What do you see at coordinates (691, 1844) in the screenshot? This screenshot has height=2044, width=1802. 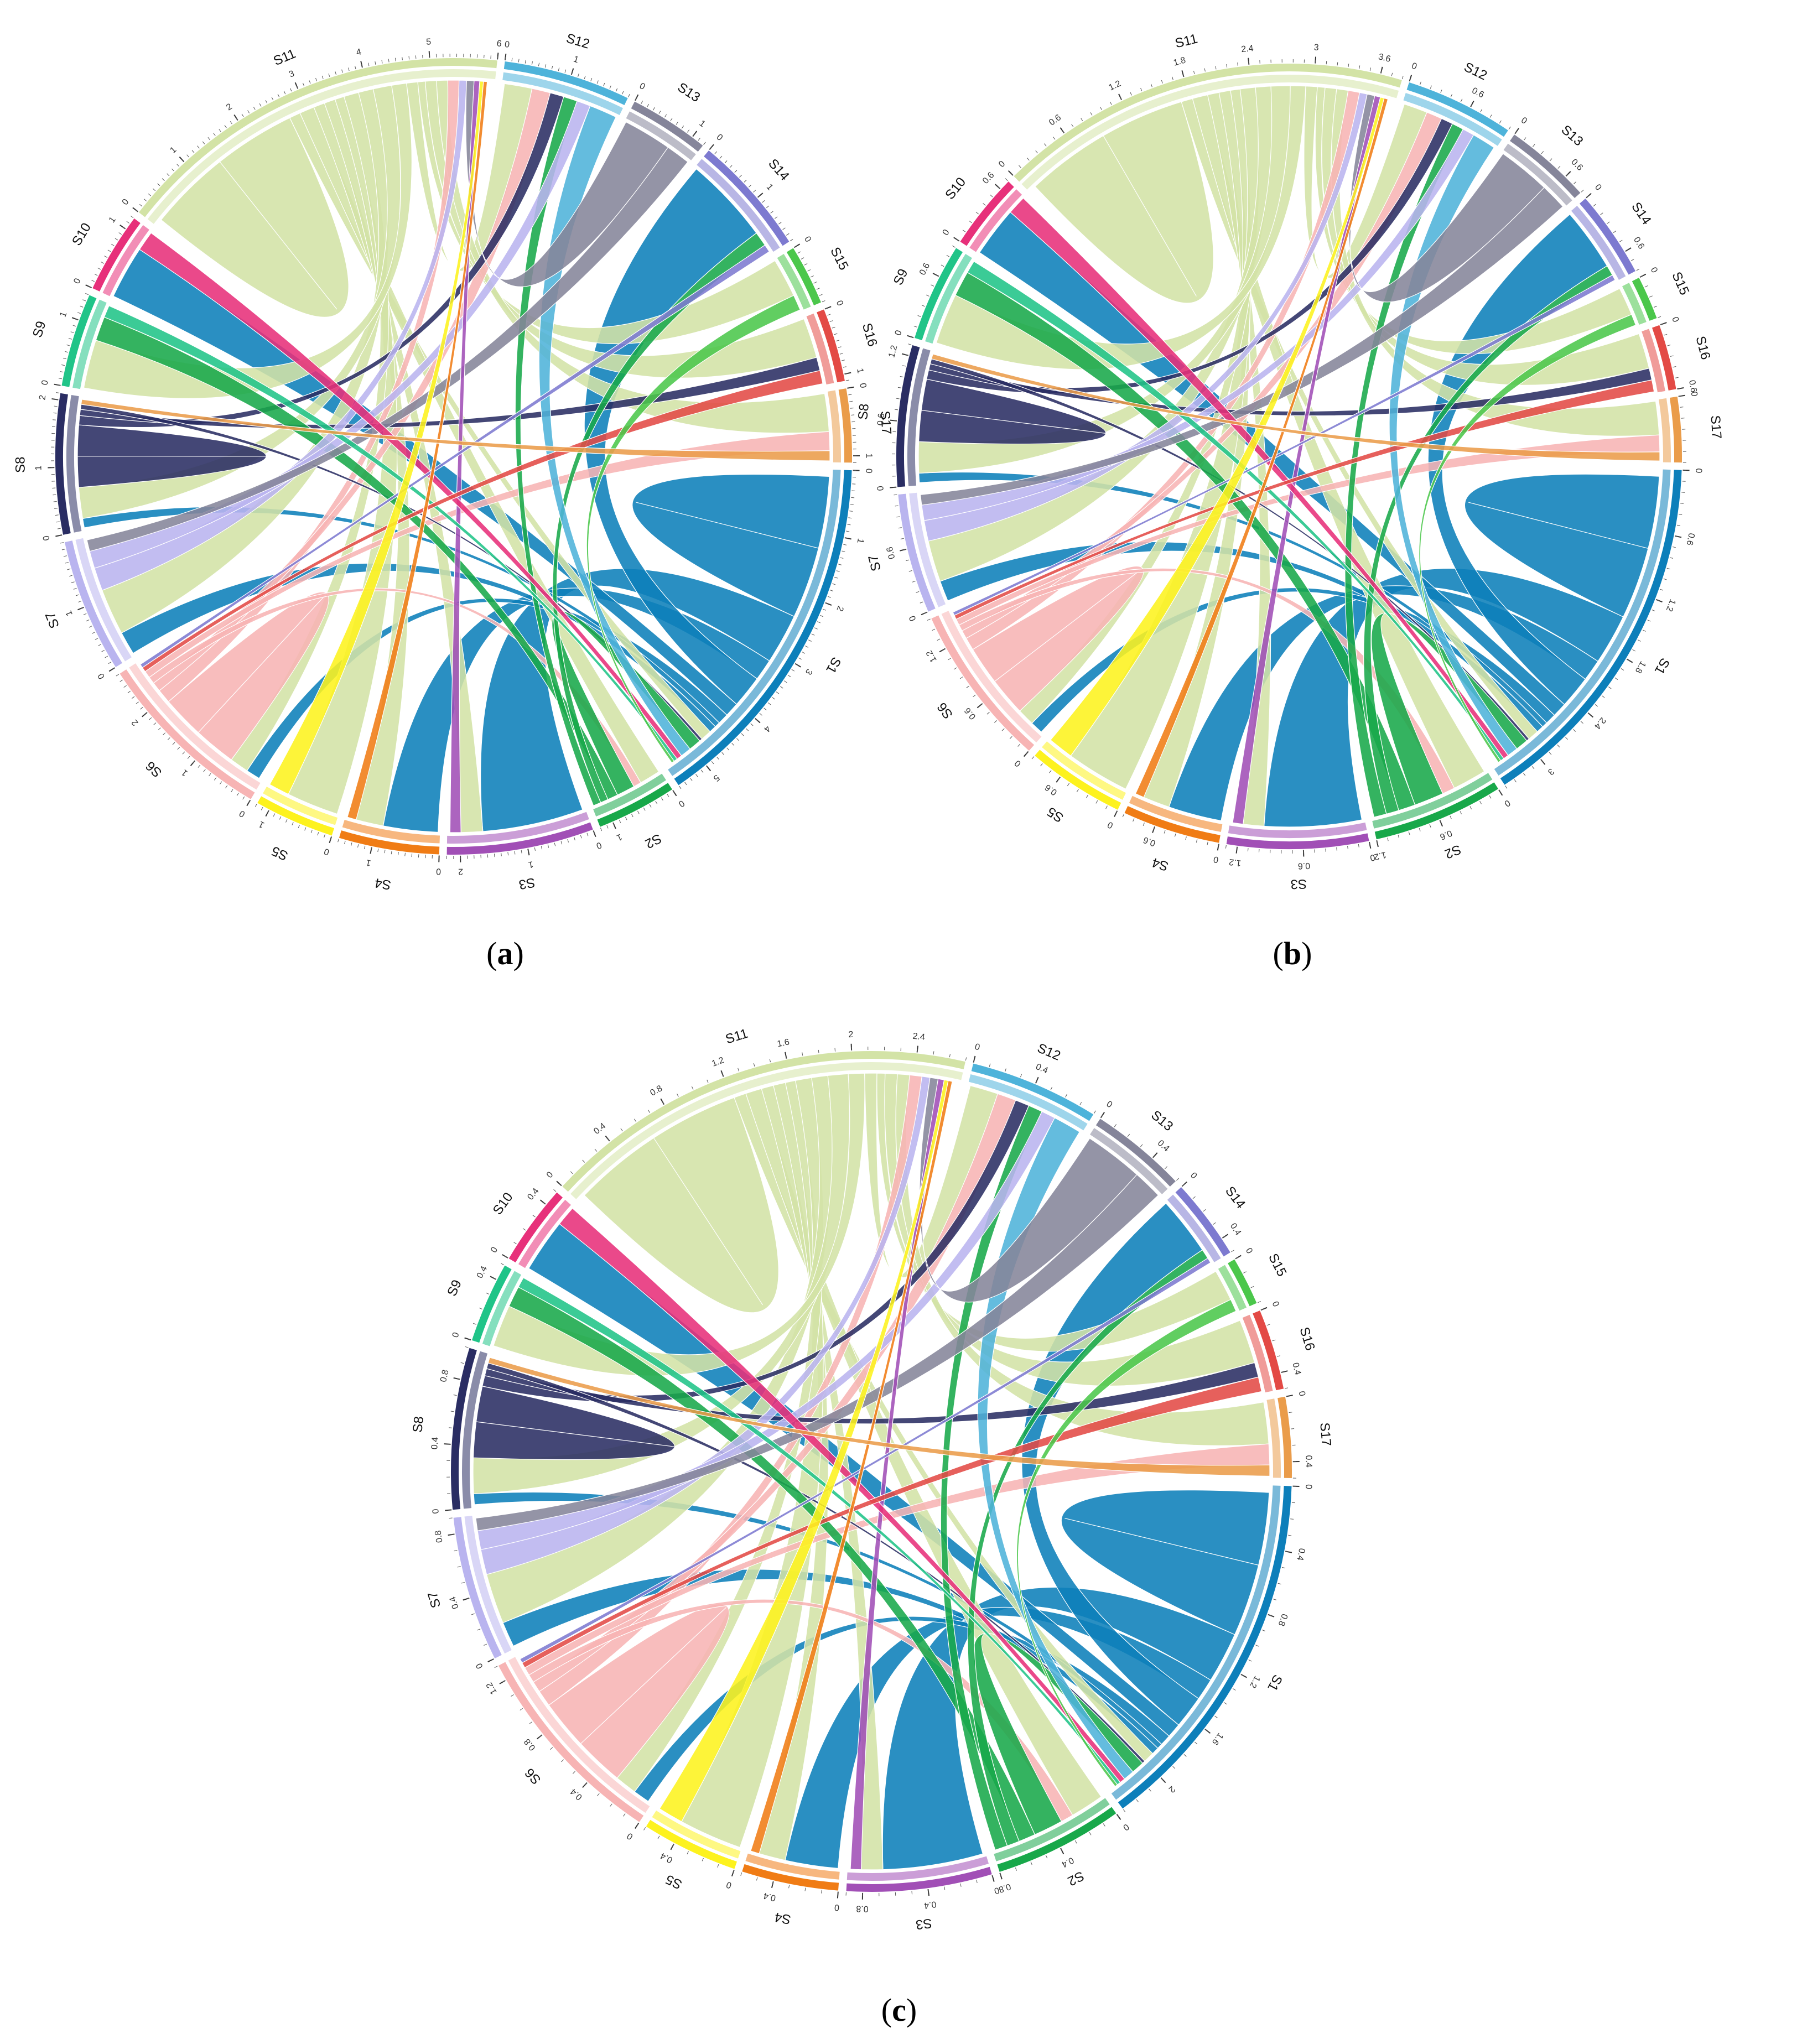 I see `segment-arc-S5` at bounding box center [691, 1844].